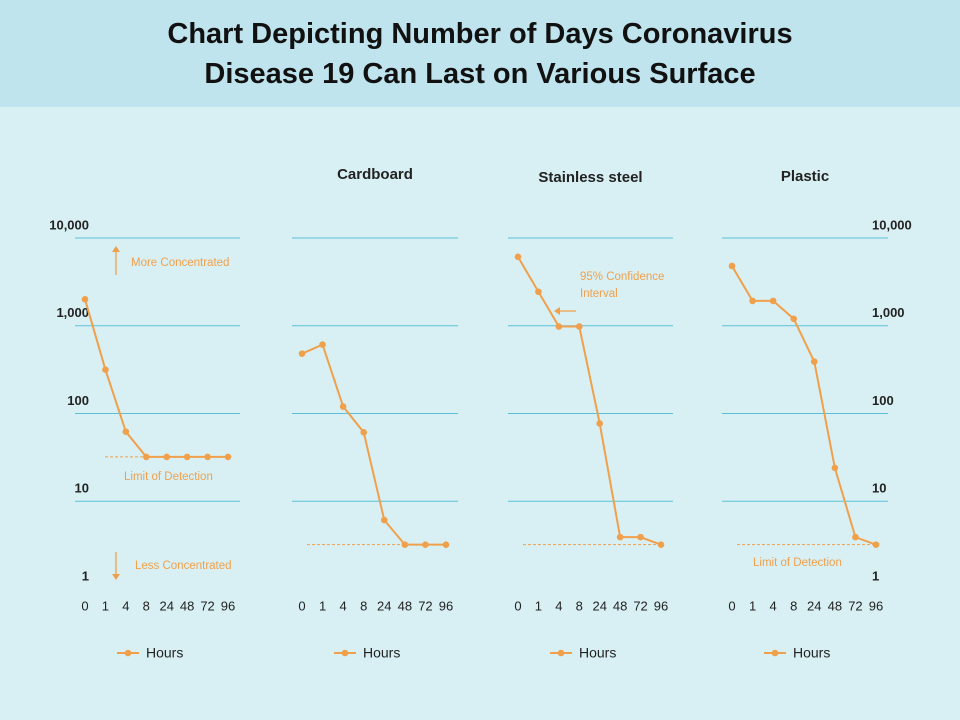  I want to click on panel-title: Cardboard, so click(375, 174).